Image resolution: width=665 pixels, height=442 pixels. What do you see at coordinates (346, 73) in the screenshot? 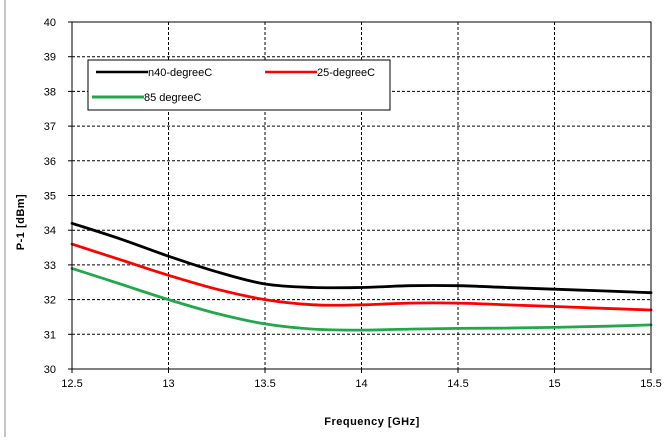
I see `legend-label-25: 25-degreeC` at bounding box center [346, 73].